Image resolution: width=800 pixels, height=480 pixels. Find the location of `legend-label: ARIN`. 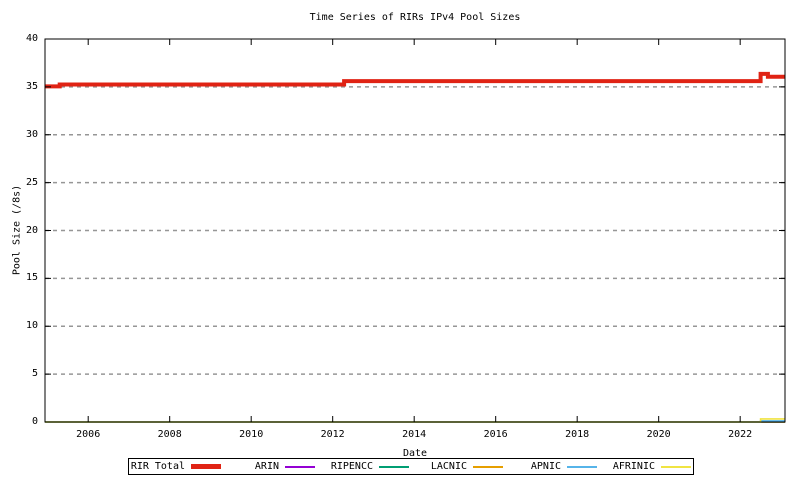

legend-label: ARIN is located at coordinates (266, 466).